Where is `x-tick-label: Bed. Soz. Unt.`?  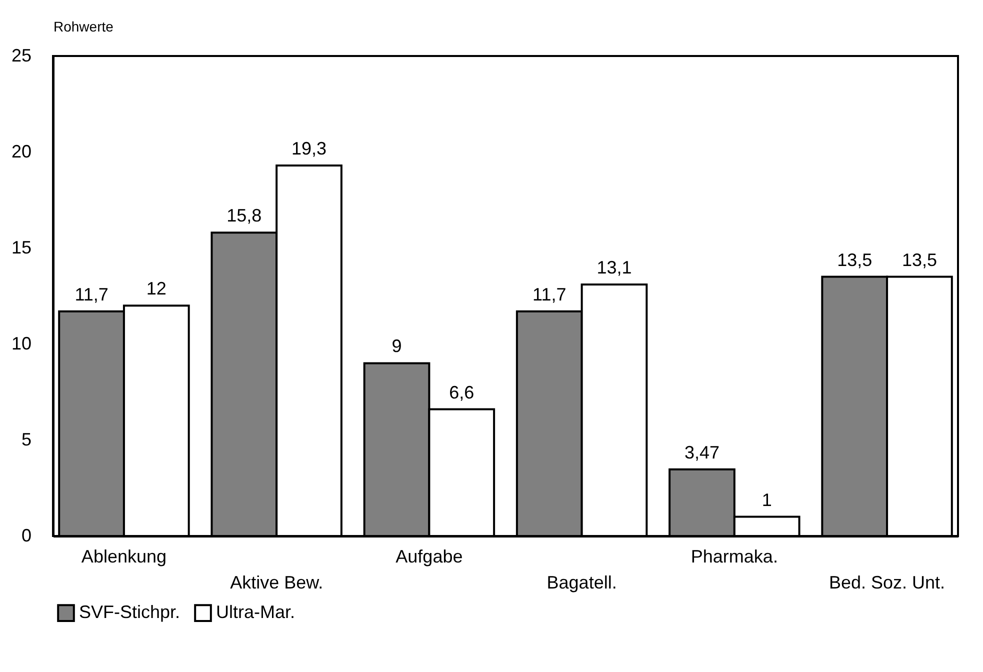 x-tick-label: Bed. Soz. Unt. is located at coordinates (887, 582).